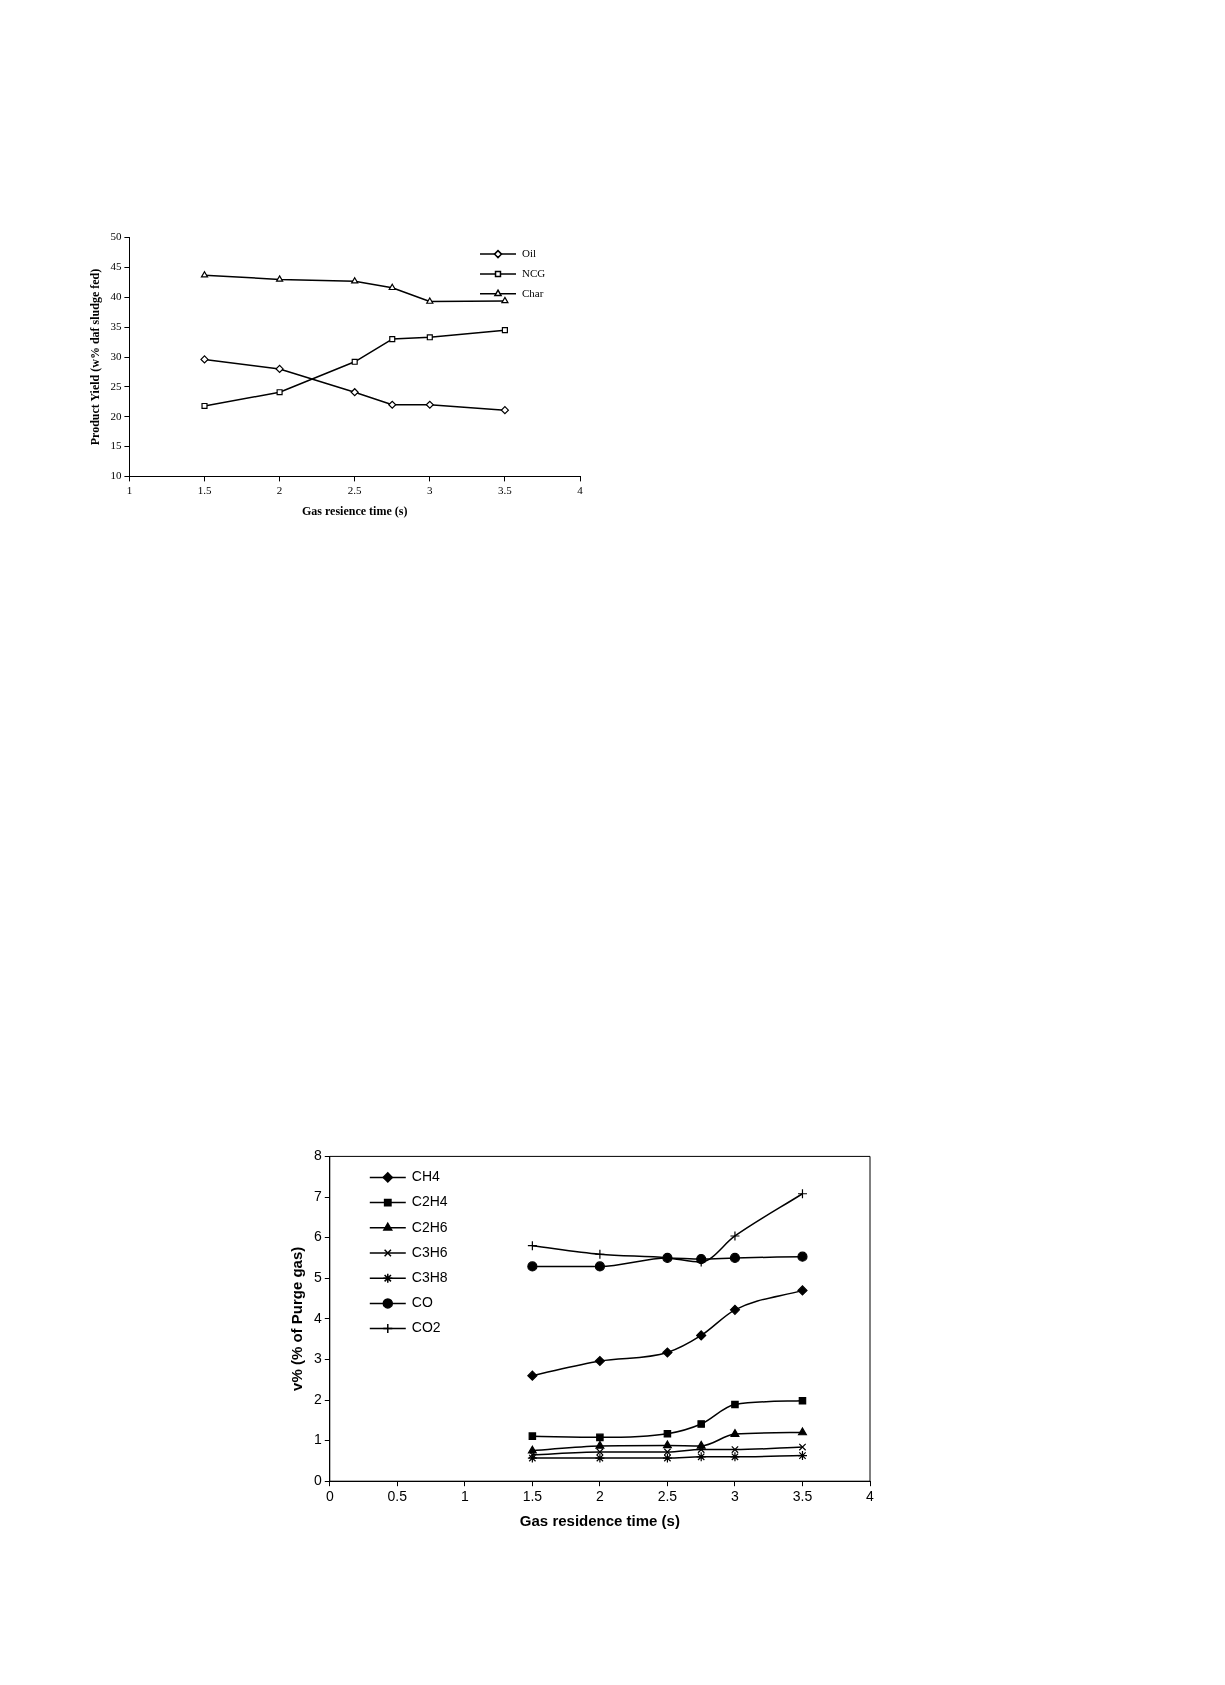  What do you see at coordinates (354, 510) in the screenshot?
I see `x-axis-title: Gas resience time (s)` at bounding box center [354, 510].